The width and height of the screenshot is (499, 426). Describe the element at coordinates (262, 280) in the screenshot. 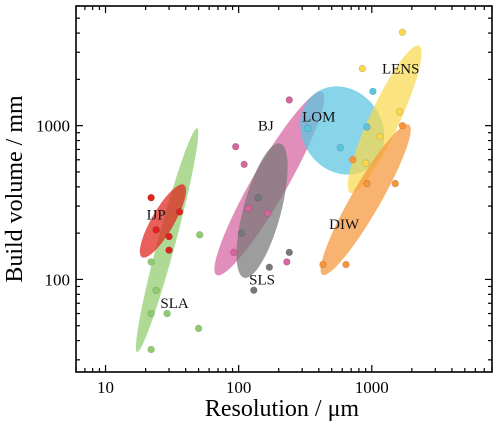

I see `sls-label: SLS` at that location.